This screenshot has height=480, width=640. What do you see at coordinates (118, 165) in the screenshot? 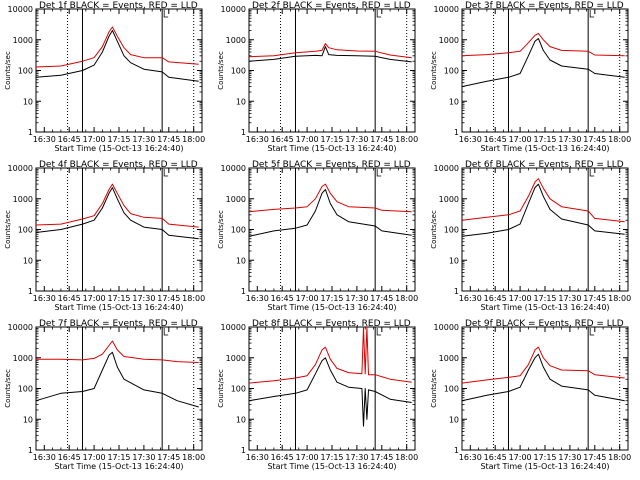
I see `panel-title: Det 4f BLACK = Events, RED = LLD` at bounding box center [118, 165].